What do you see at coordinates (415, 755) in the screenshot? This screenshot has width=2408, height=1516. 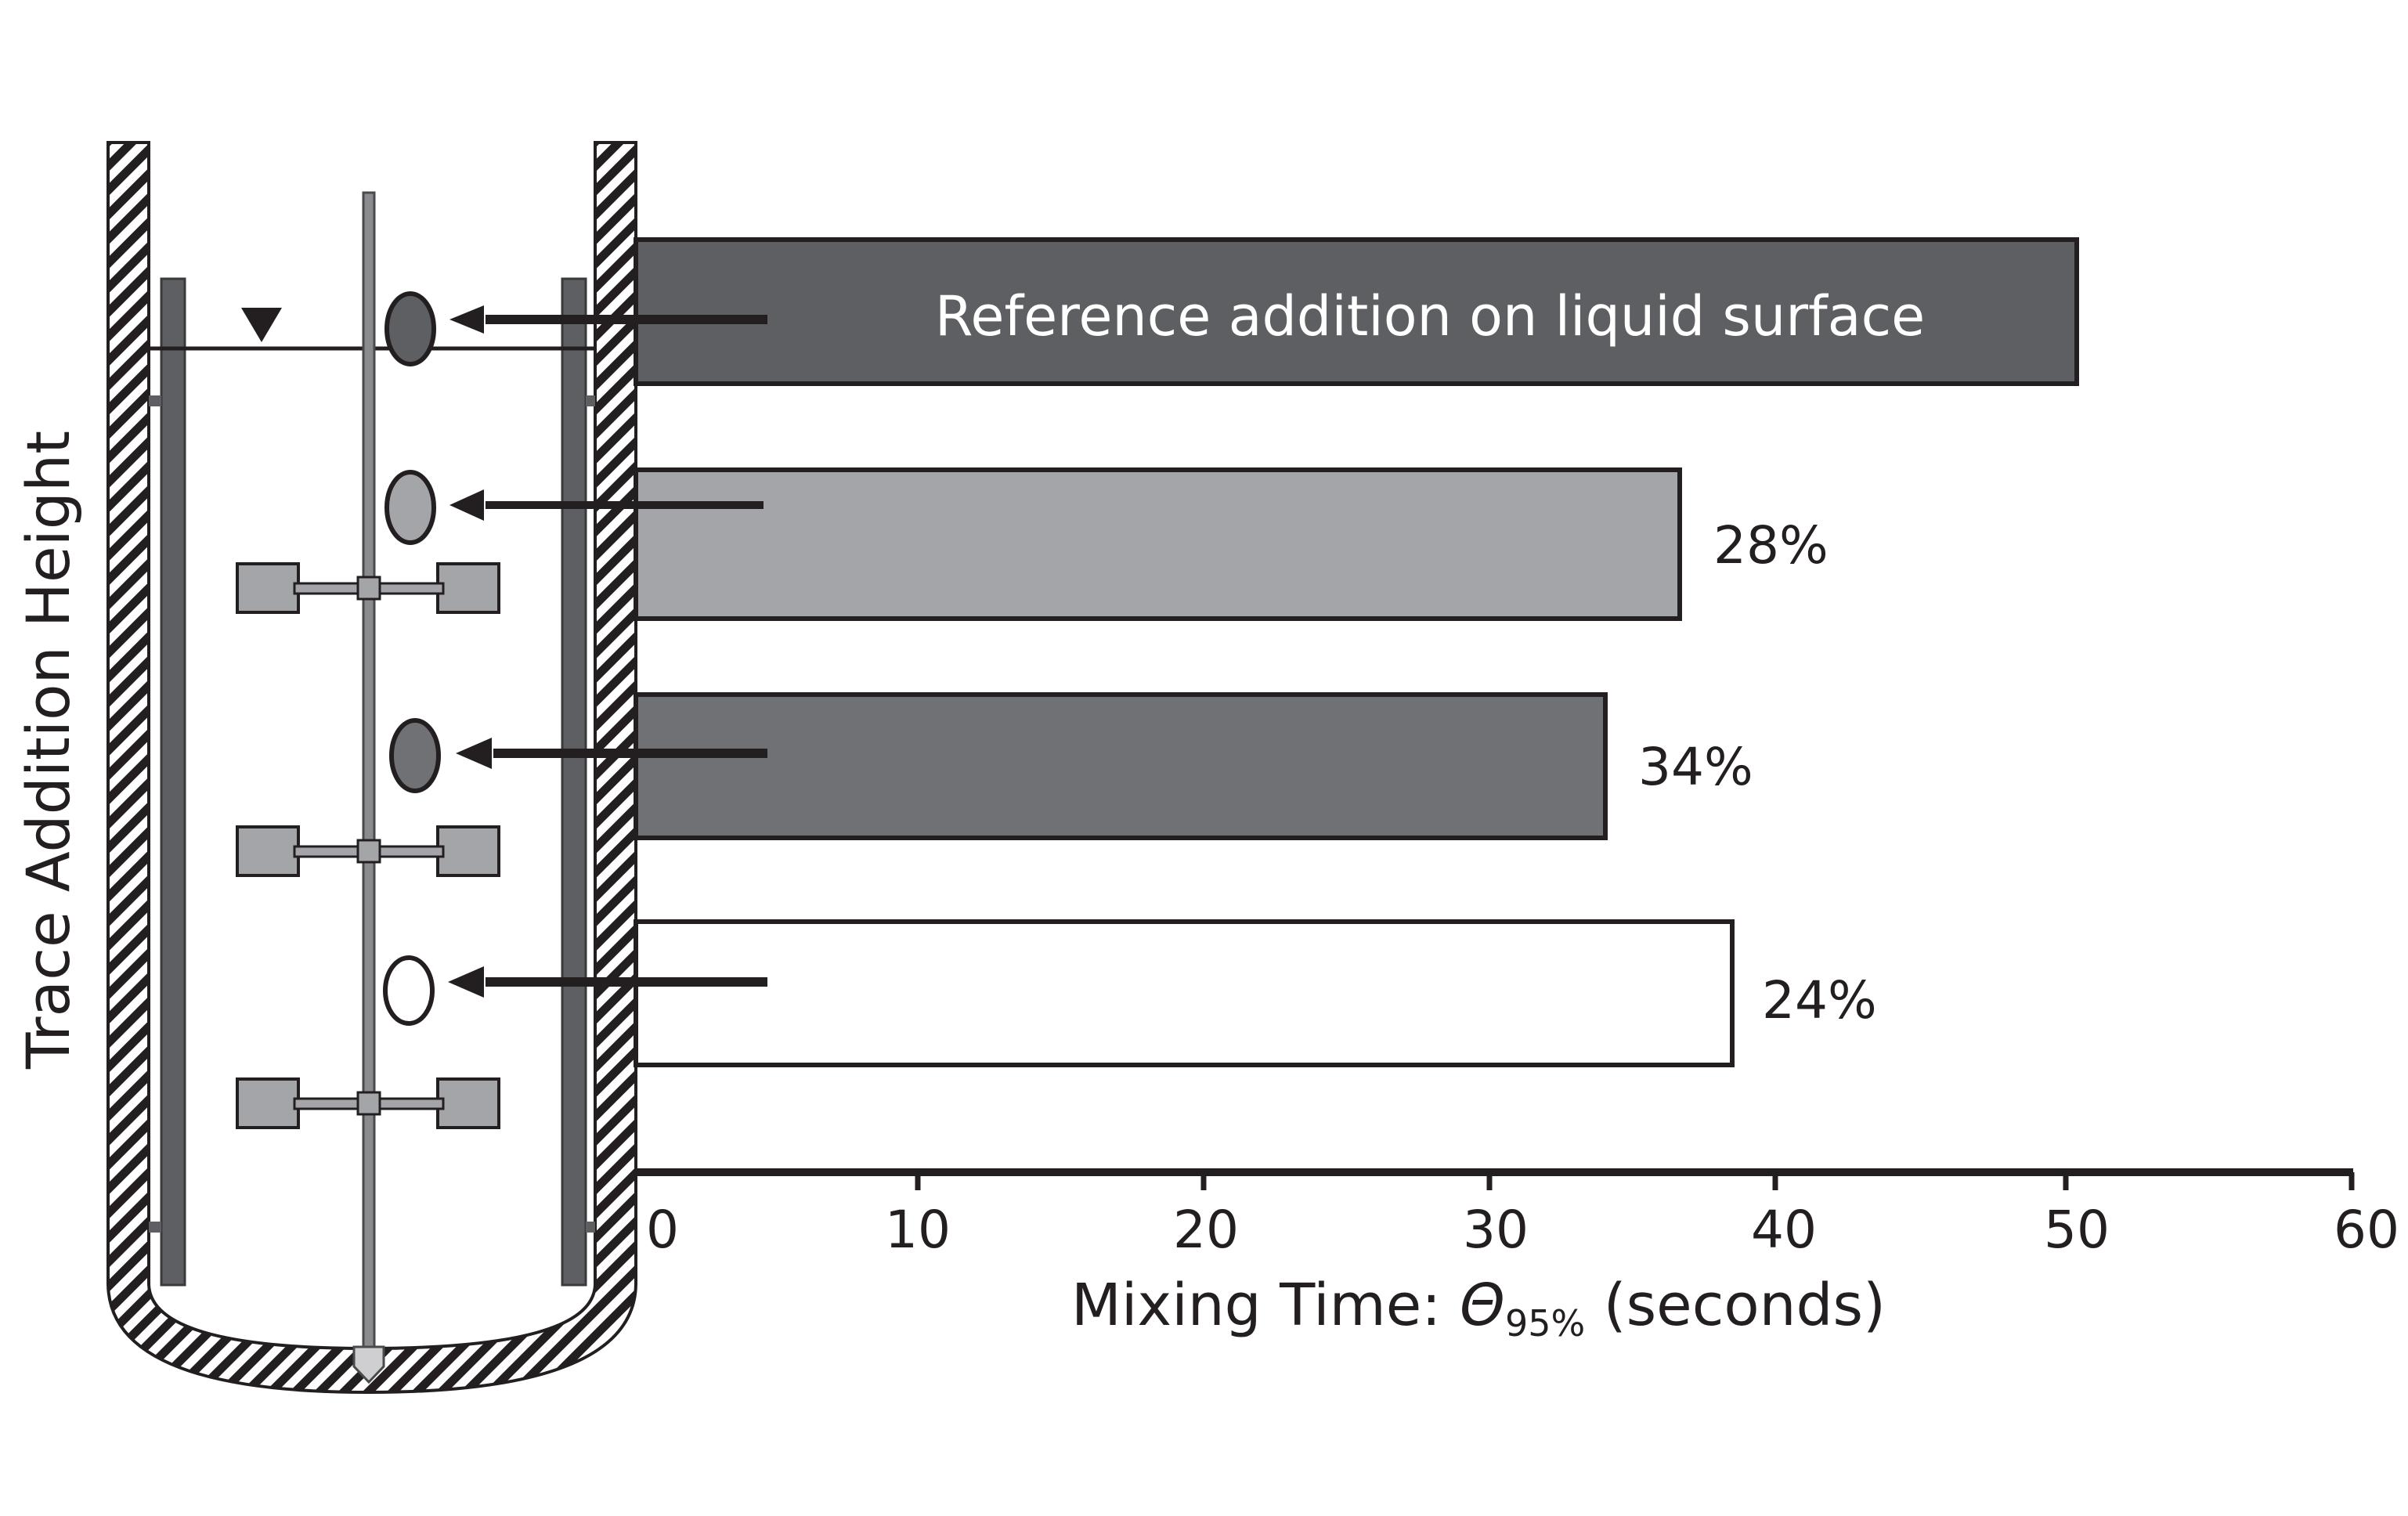 I see `addition-point-middle-icon` at bounding box center [415, 755].